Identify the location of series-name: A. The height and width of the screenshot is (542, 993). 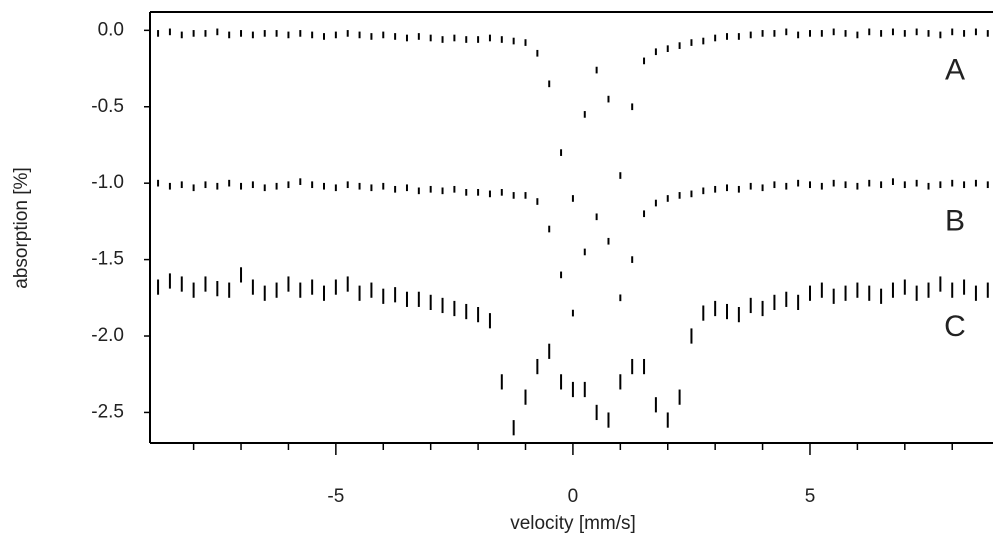
(955, 69).